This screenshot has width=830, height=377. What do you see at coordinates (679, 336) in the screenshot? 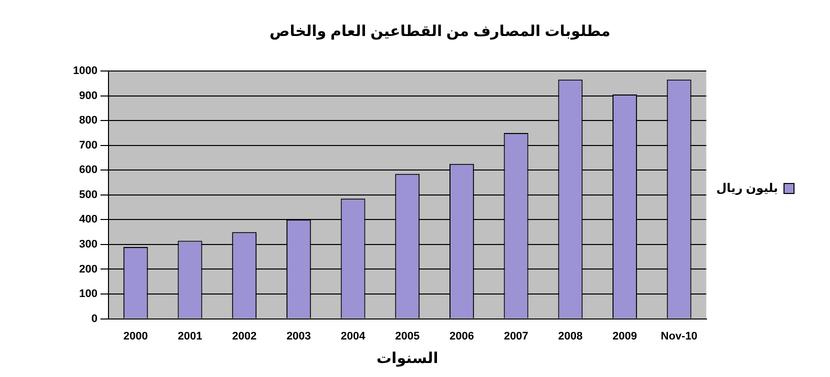
I see `x-tick-label: Nov-10` at bounding box center [679, 336].